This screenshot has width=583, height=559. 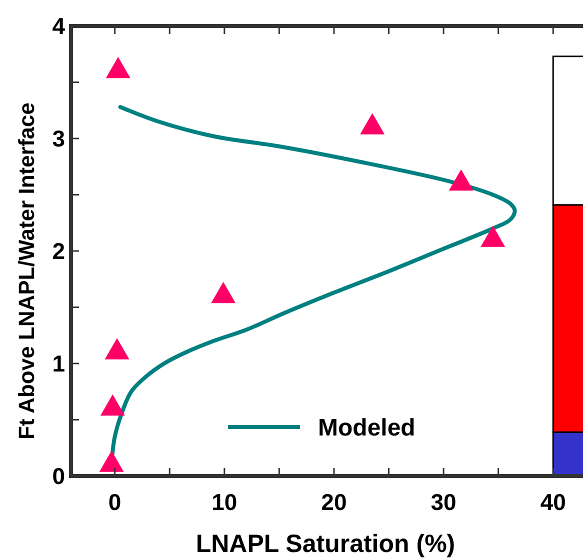 What do you see at coordinates (59, 26) in the screenshot?
I see `y-tick-label: 4` at bounding box center [59, 26].